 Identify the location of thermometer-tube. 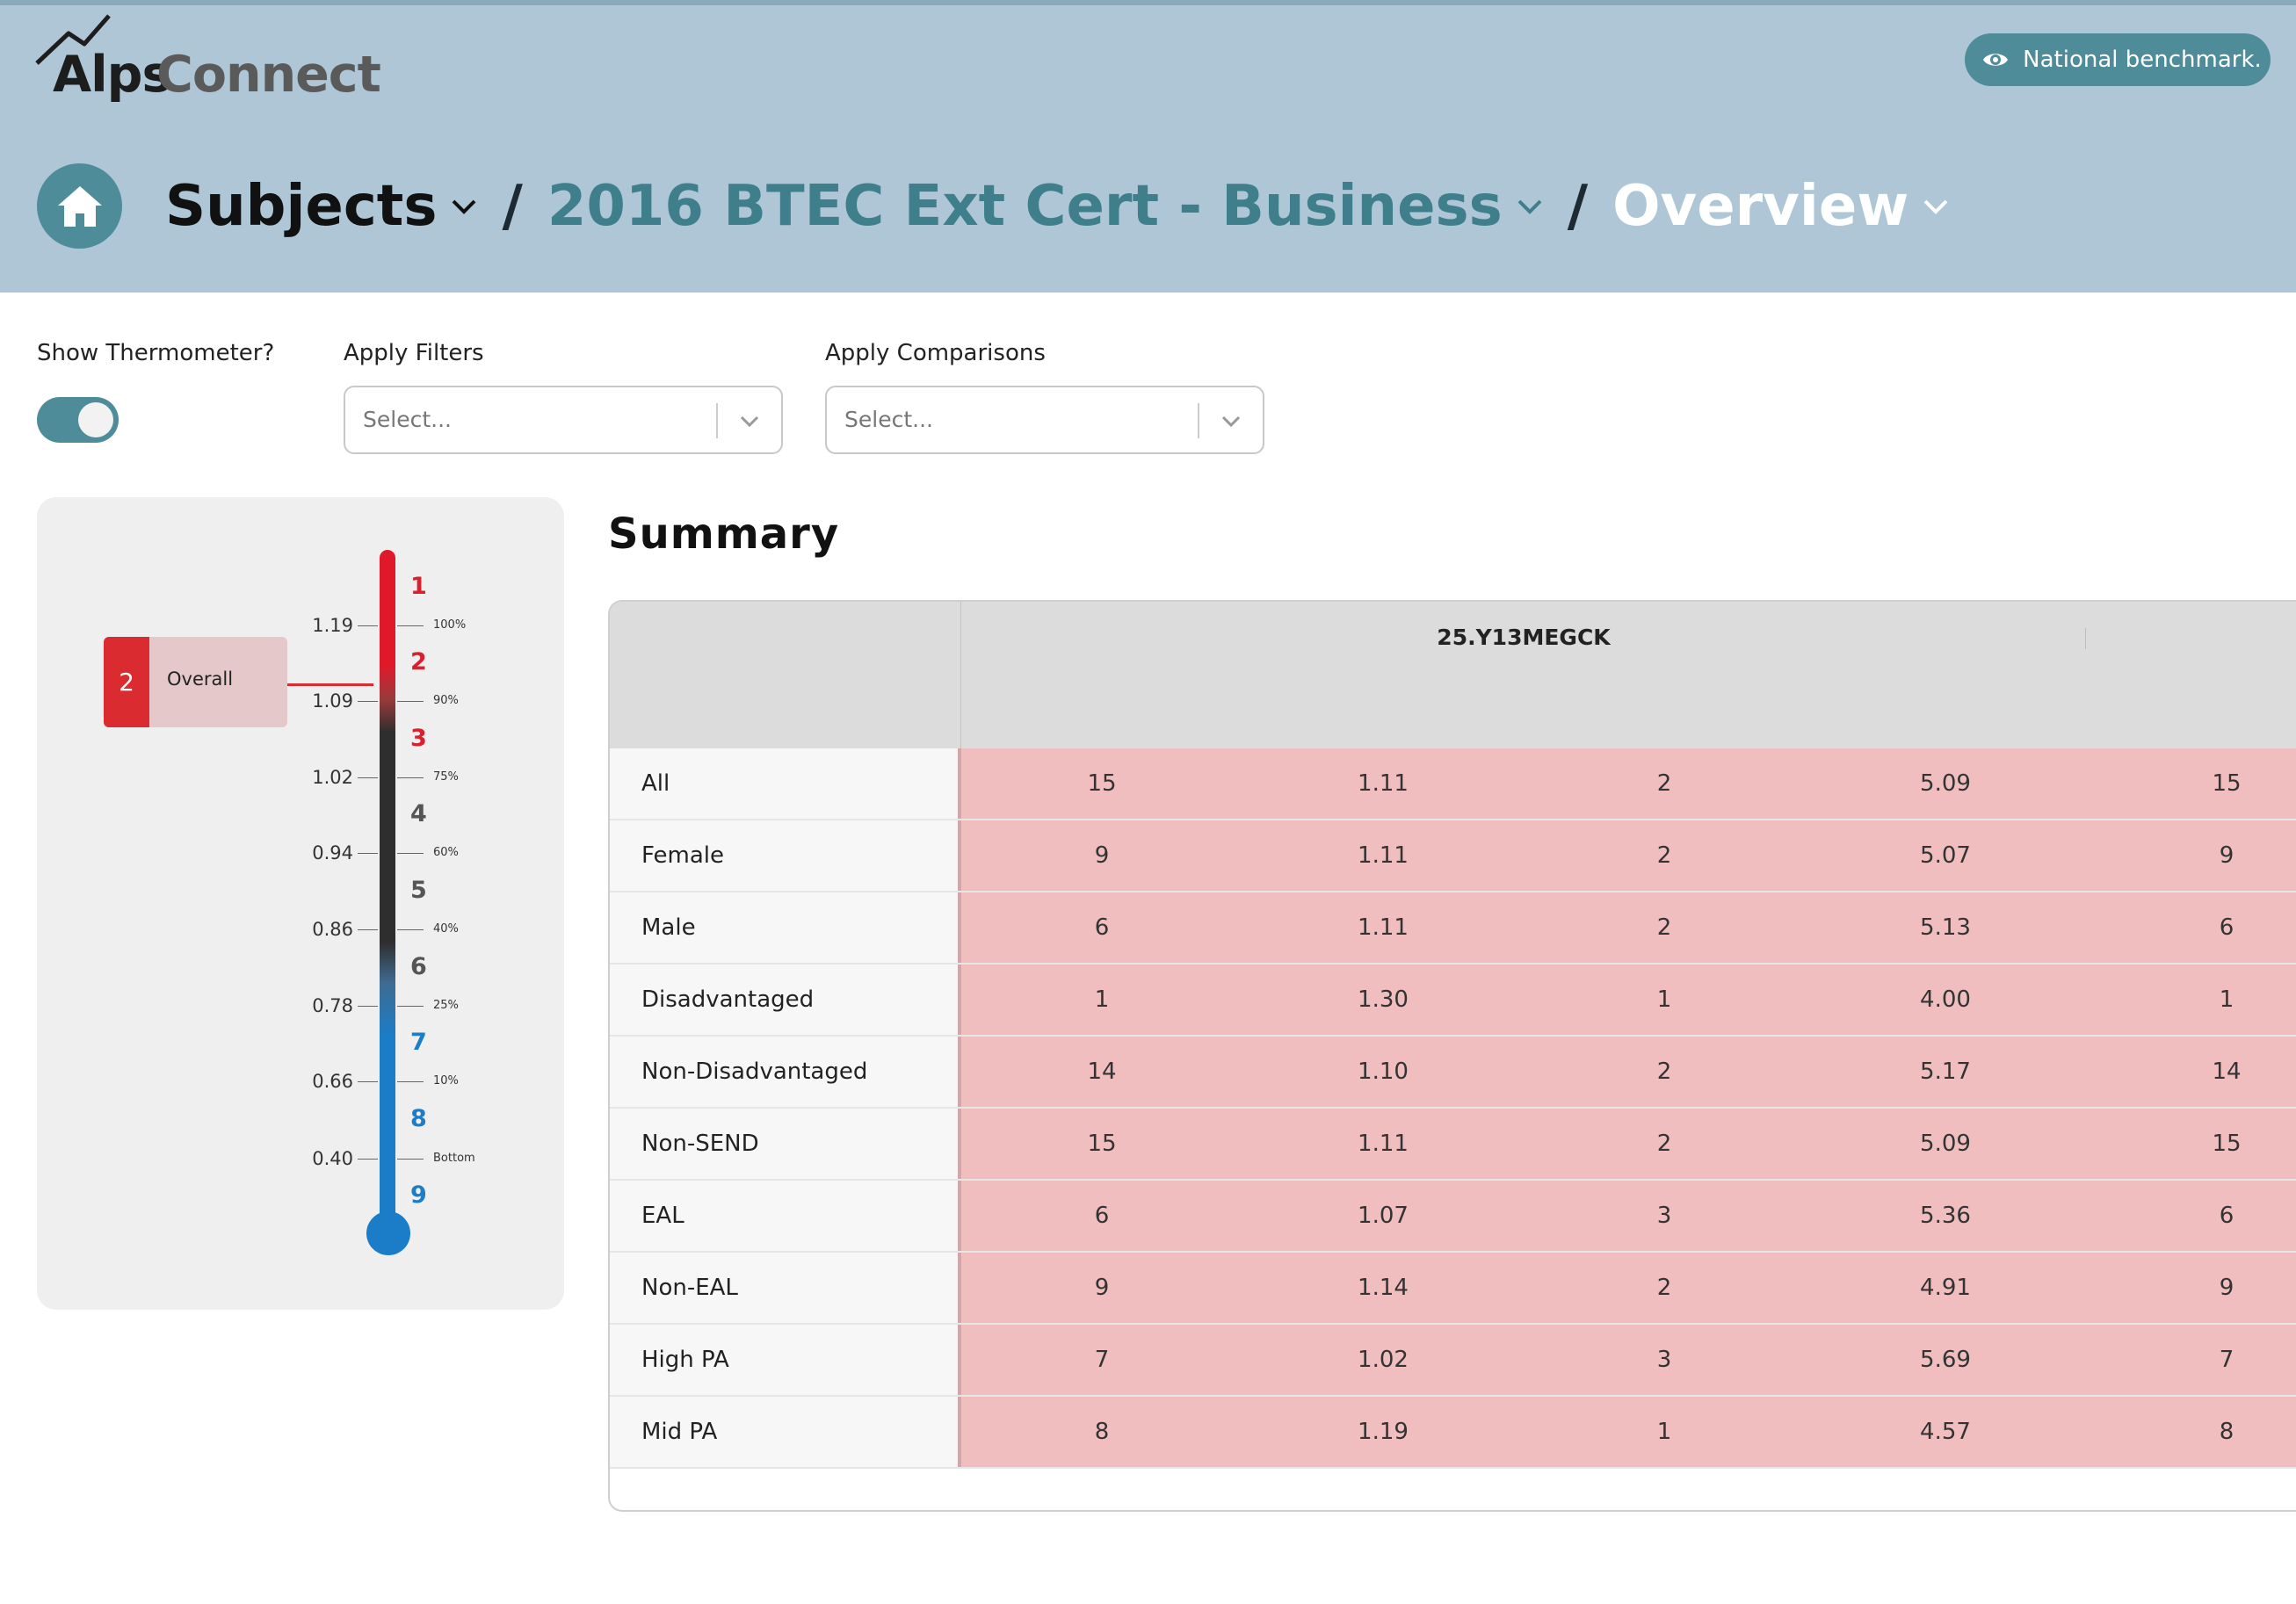
(387, 888).